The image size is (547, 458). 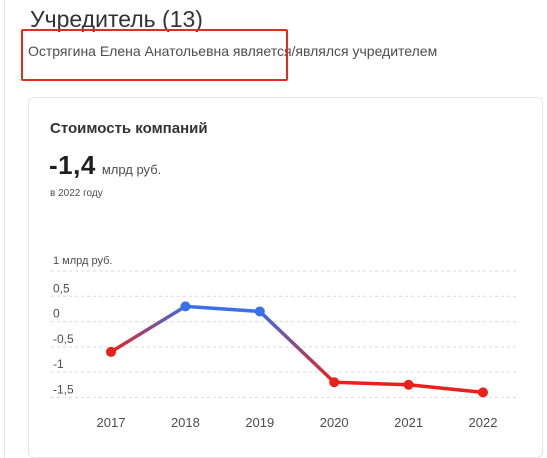 What do you see at coordinates (129, 51) in the screenshot?
I see `founder-name-link: Острягина Елена Анатольевна` at bounding box center [129, 51].